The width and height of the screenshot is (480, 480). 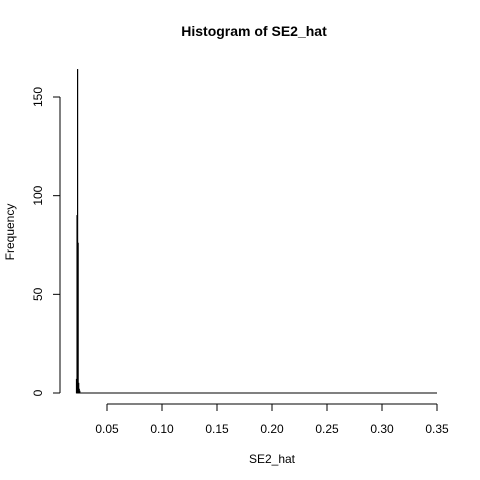 What do you see at coordinates (437, 429) in the screenshot?
I see `x-tick-label: 0.35` at bounding box center [437, 429].